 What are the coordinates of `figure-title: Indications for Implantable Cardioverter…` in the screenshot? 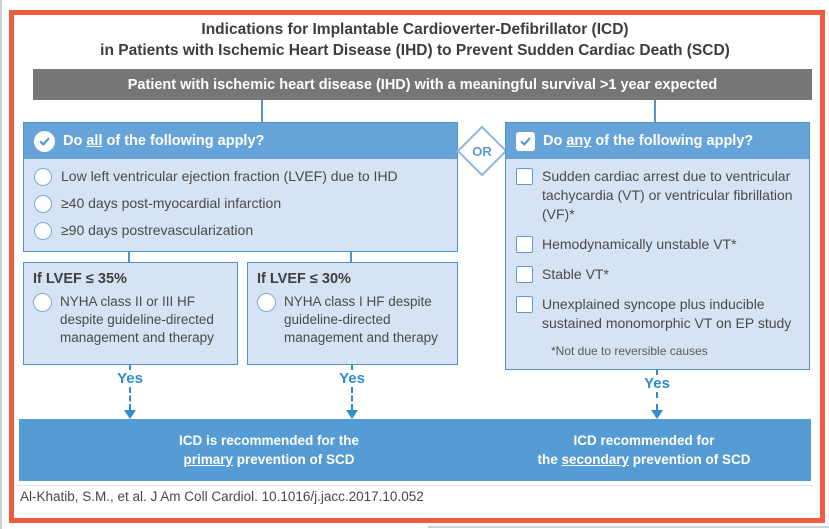 It's located at (415, 40).